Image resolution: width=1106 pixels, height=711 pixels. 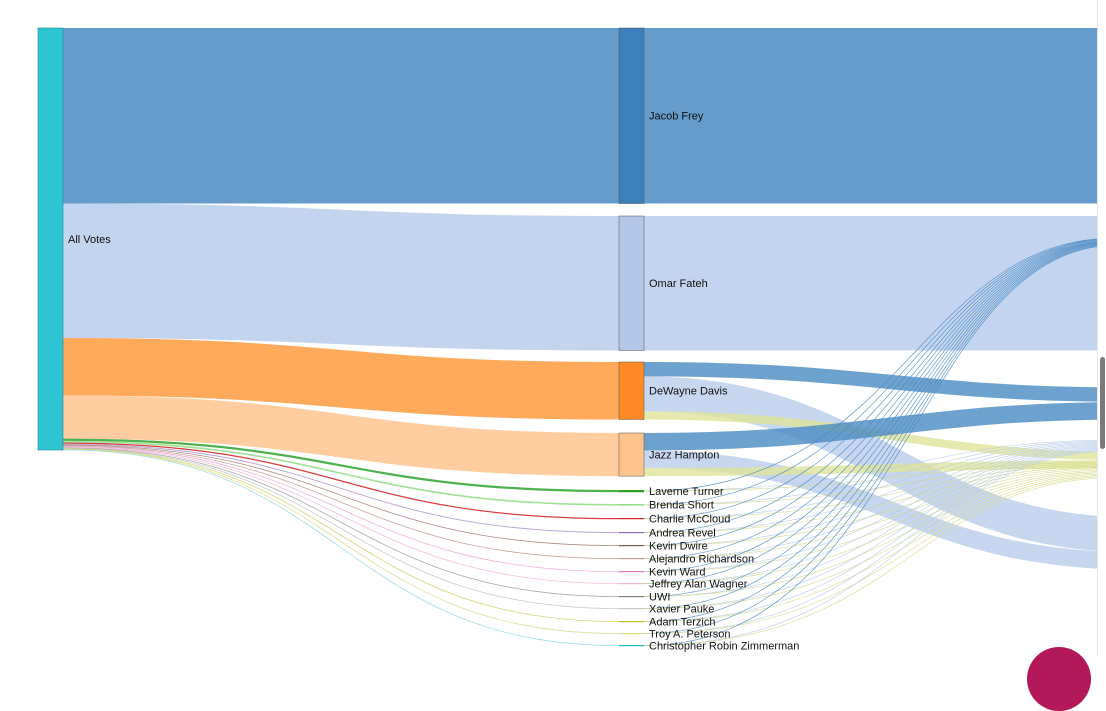 What do you see at coordinates (631, 609) in the screenshot?
I see `node-xavier-pauke` at bounding box center [631, 609].